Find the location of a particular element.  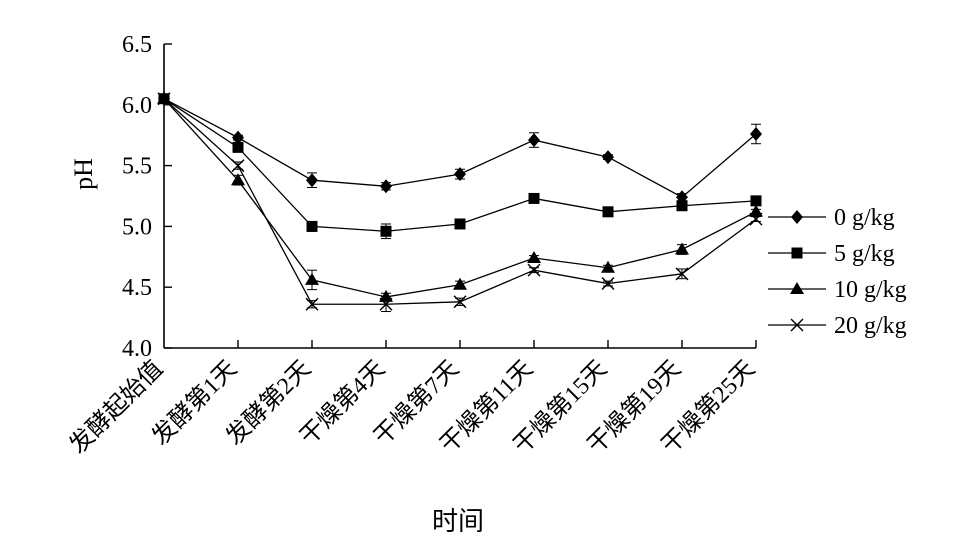

legend-item: 10 g/kg is located at coordinates (837, 290).